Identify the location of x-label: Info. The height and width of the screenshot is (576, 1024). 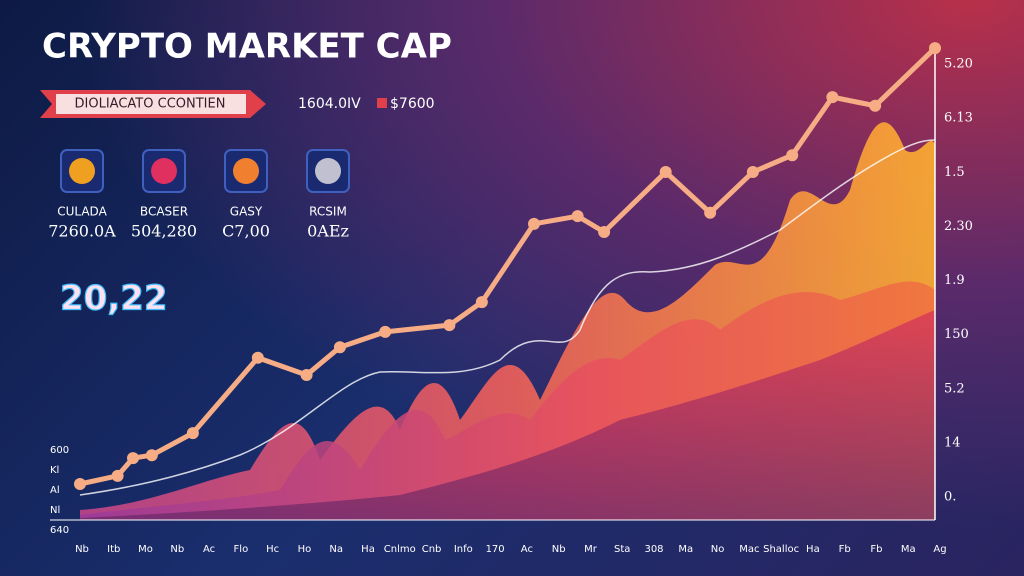
(463, 549).